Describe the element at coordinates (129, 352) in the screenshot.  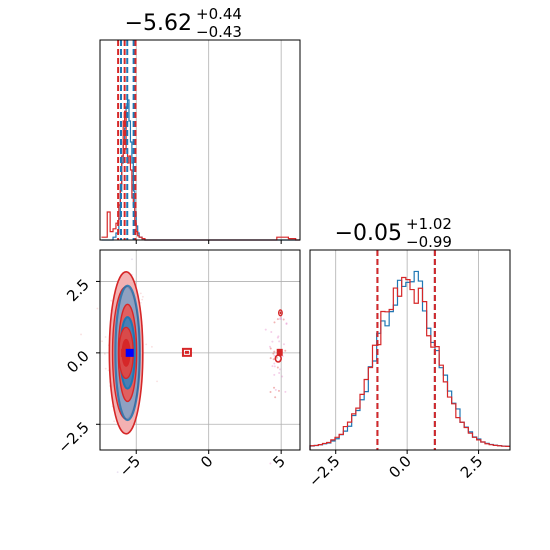
I see `mode-marker-blue` at that location.